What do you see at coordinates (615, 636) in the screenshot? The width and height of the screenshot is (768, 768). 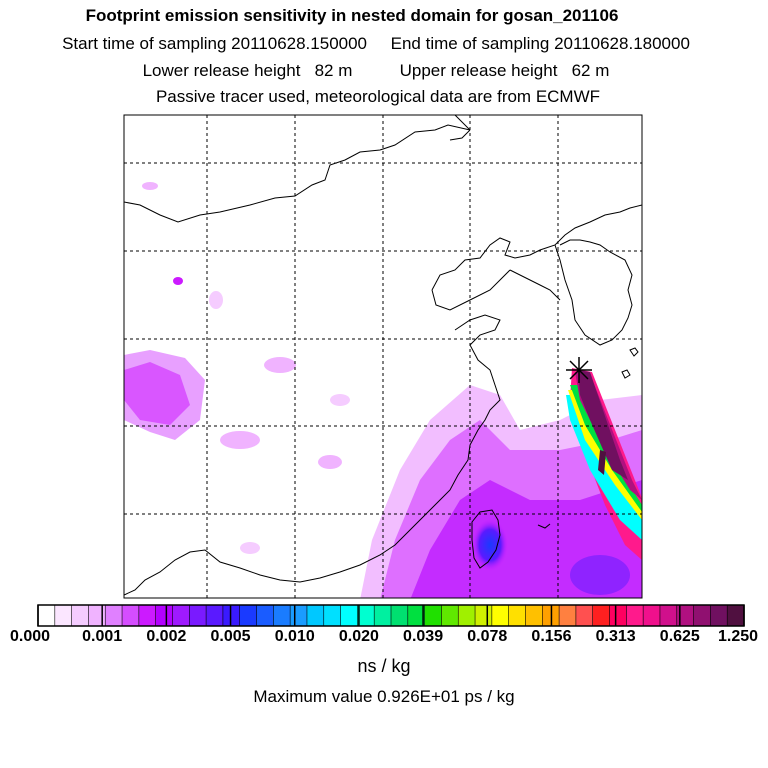 I see `colorbar-tick-label: 0.313` at bounding box center [615, 636].